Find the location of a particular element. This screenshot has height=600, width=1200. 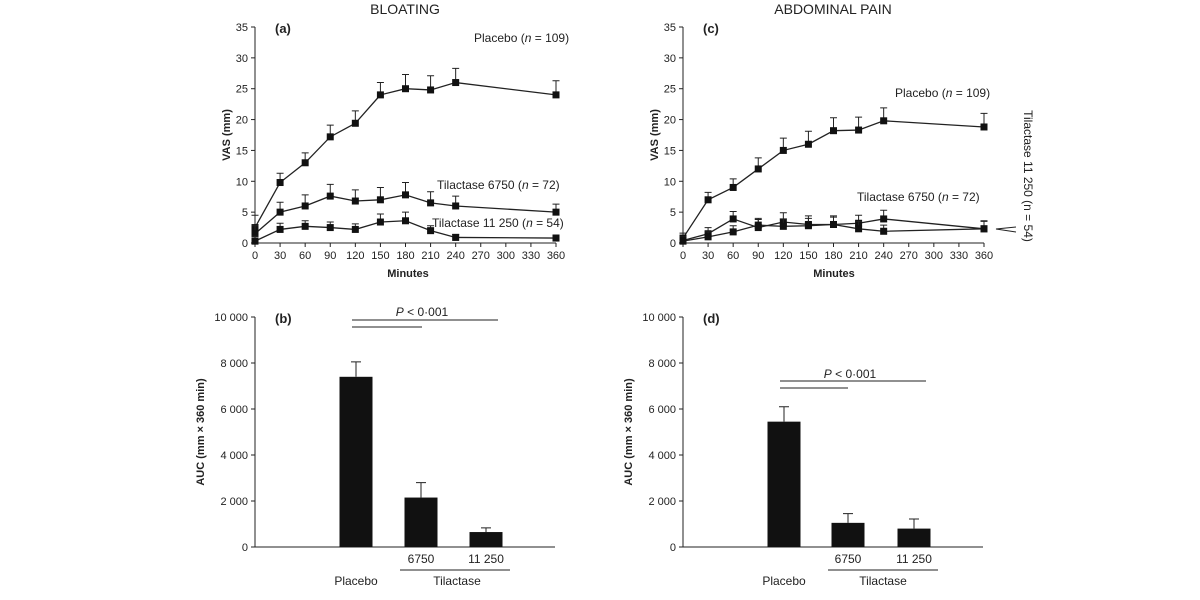

y-tick-label: 35 is located at coordinates (242, 28).